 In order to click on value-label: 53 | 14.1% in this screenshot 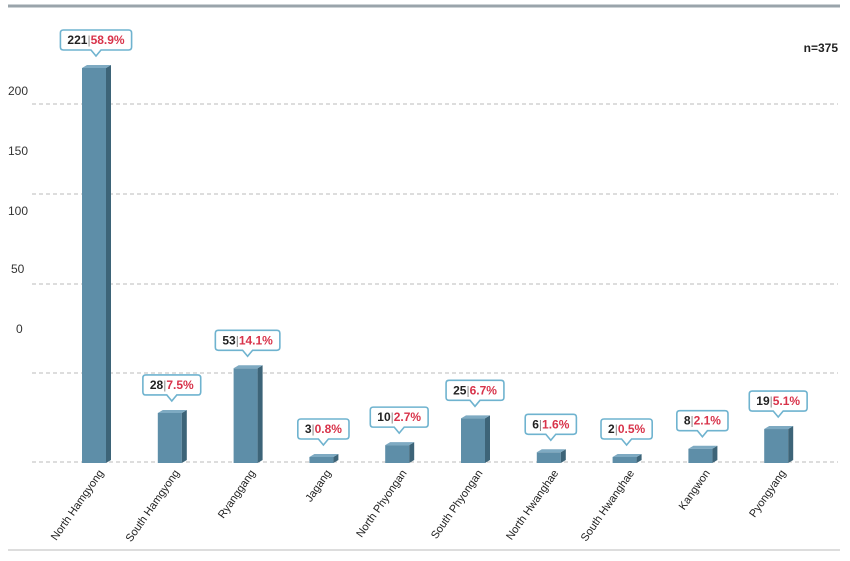, I will do `click(247, 343)`.